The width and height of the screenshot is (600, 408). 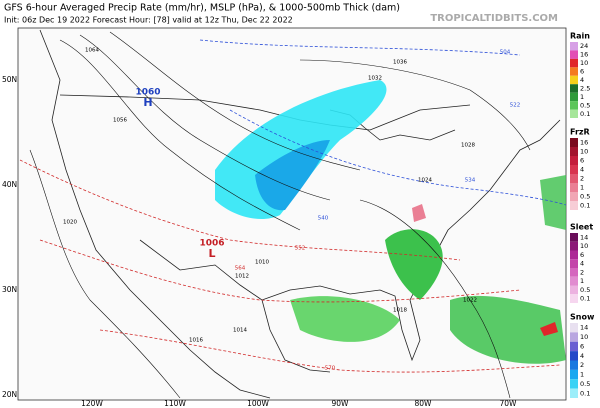 What do you see at coordinates (584, 46) in the screenshot?
I see `legend-tick: 24` at bounding box center [584, 46].